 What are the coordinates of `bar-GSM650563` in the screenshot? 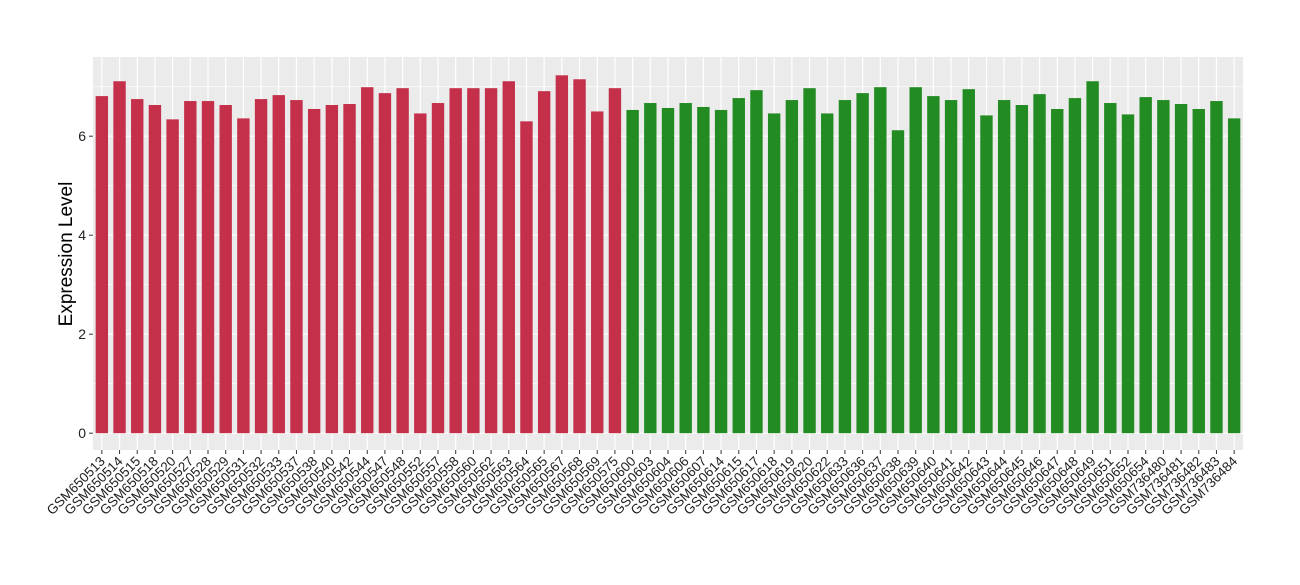 It's located at (508, 257).